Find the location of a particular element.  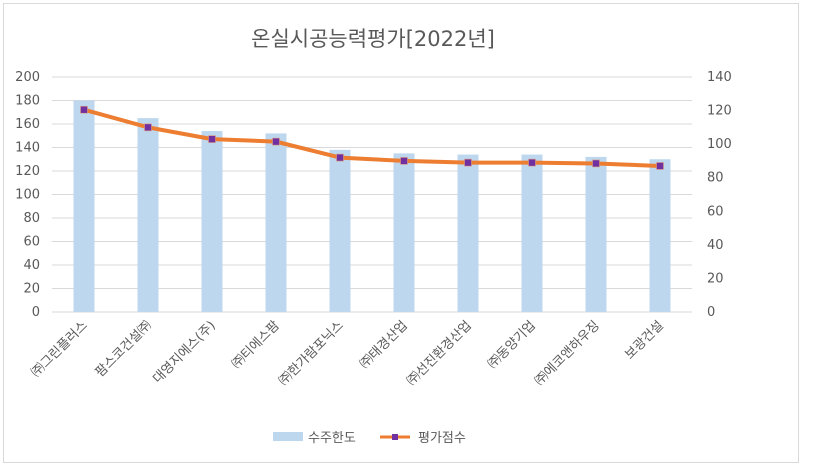

y-left-tick-label: 60 is located at coordinates (31, 242).